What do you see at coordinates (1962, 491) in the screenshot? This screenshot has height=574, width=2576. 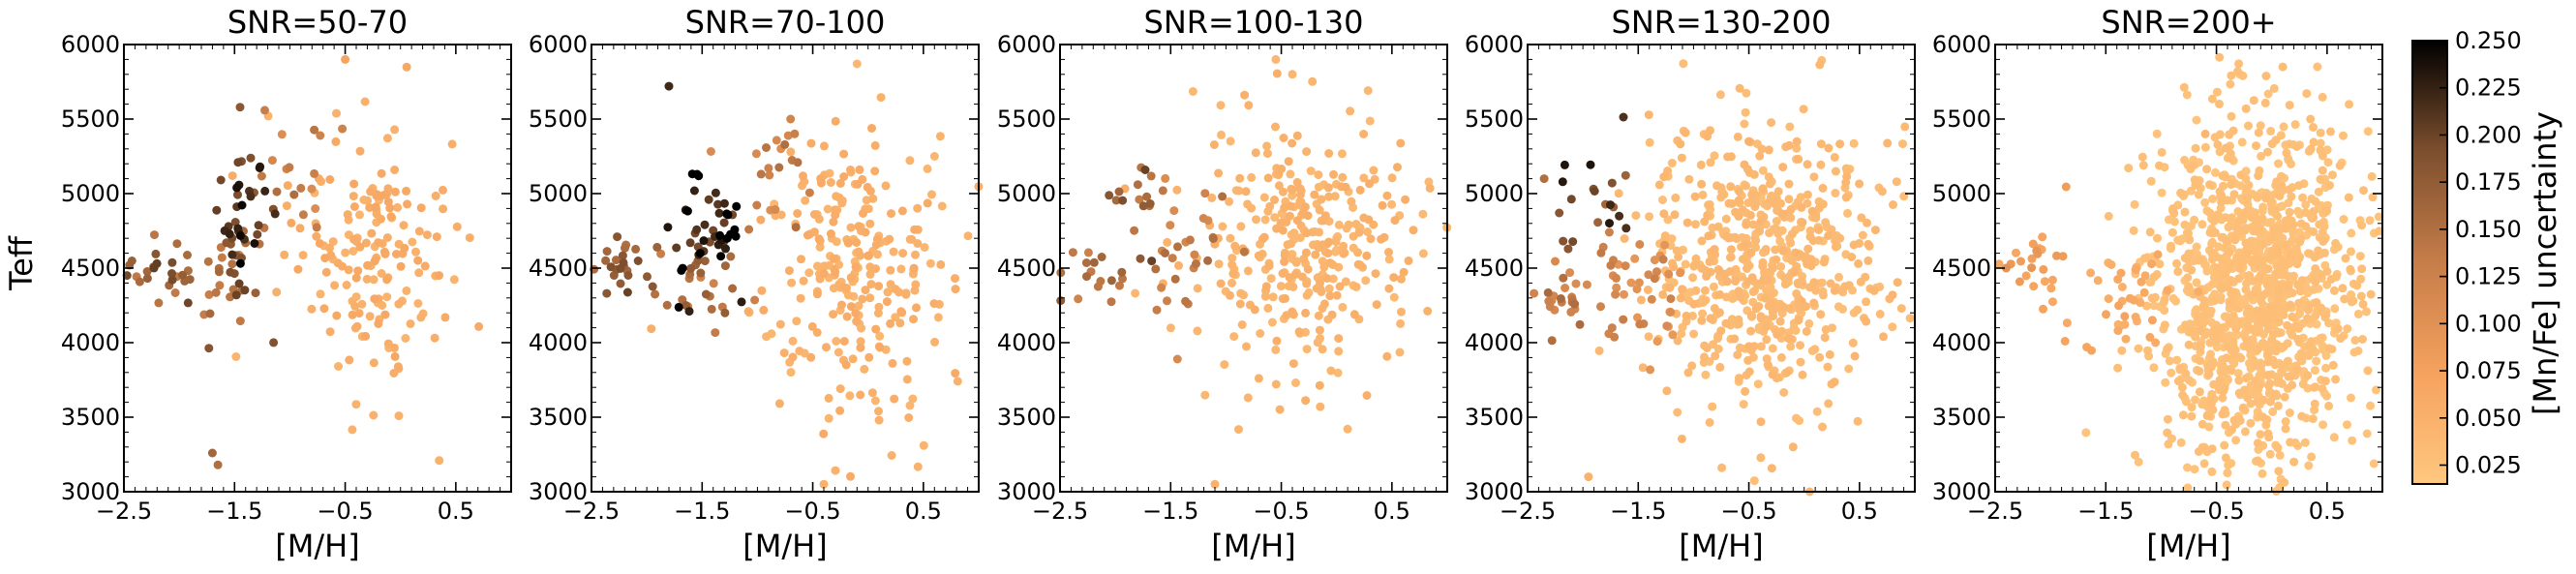 I see `y-tick-label: 3000` at bounding box center [1962, 491].